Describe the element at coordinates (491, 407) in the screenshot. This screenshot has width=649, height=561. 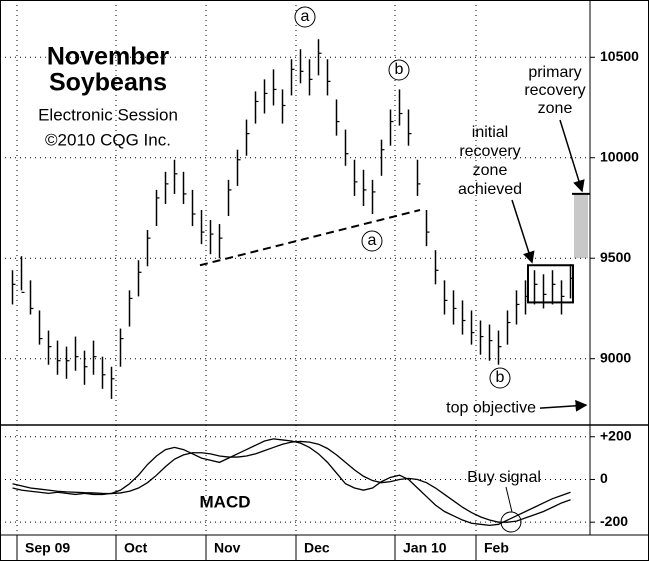
I see `annotation: top objective` at that location.